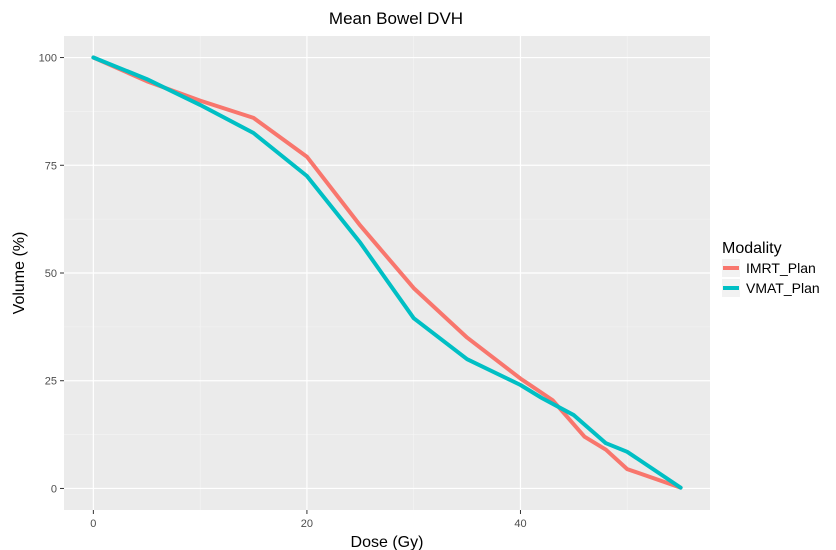  What do you see at coordinates (51, 166) in the screenshot?
I see `y-tick-label: 75` at bounding box center [51, 166].